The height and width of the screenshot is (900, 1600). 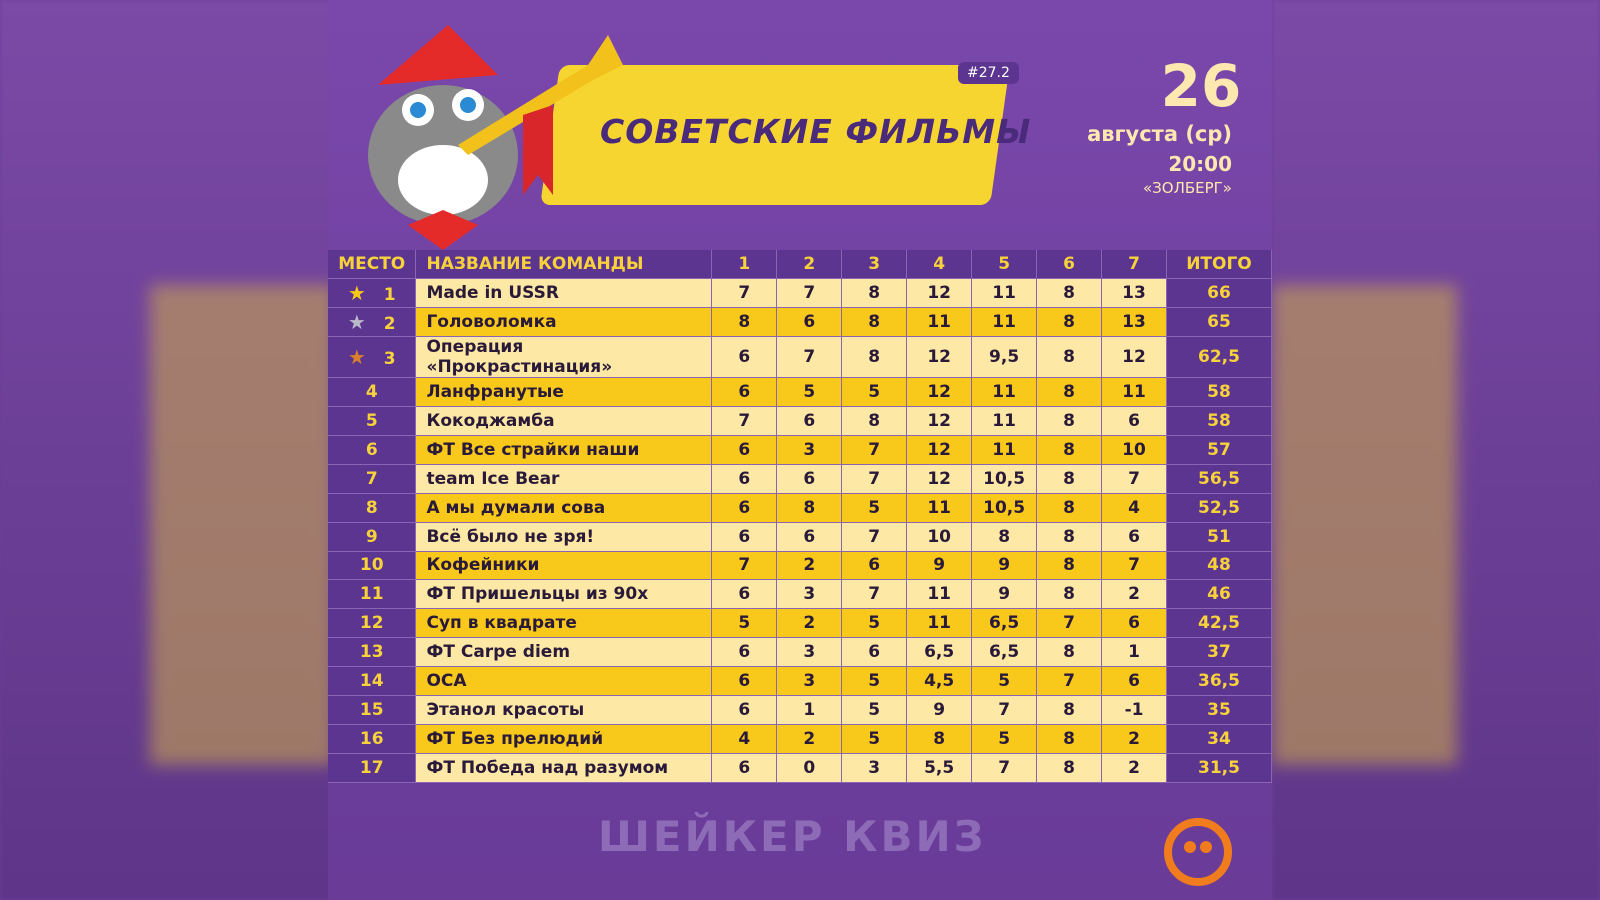 I want to click on column-header: 1, so click(x=744, y=265).